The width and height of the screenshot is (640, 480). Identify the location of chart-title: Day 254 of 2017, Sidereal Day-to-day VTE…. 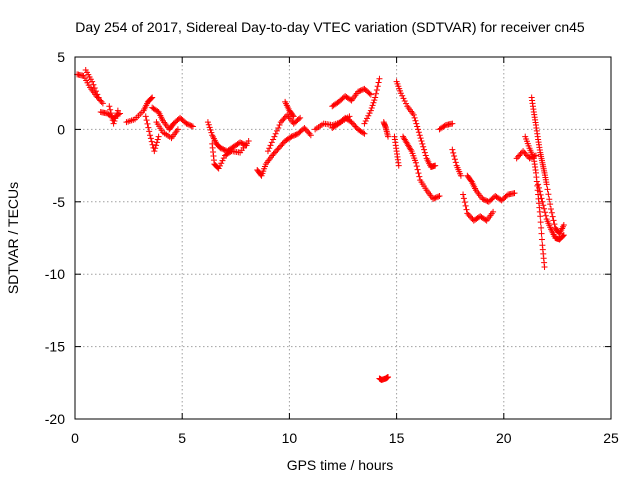
(330, 27).